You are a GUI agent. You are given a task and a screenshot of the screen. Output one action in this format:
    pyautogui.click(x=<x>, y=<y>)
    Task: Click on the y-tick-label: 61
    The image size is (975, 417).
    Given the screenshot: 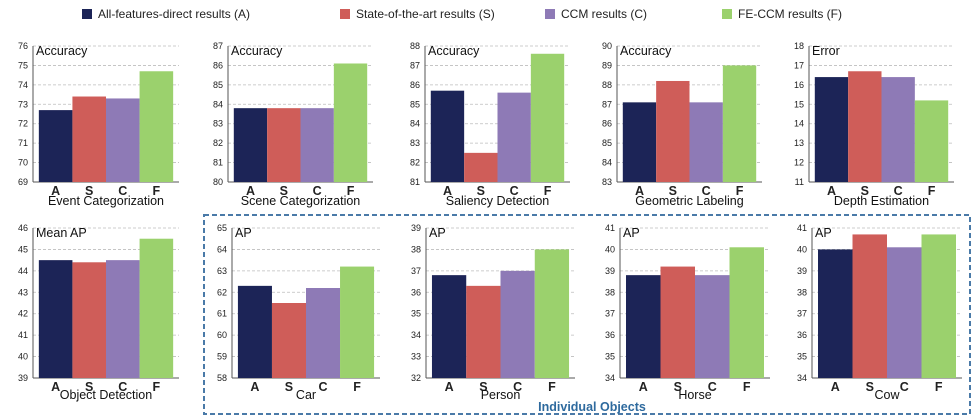 What is the action you would take?
    pyautogui.click(x=222, y=314)
    